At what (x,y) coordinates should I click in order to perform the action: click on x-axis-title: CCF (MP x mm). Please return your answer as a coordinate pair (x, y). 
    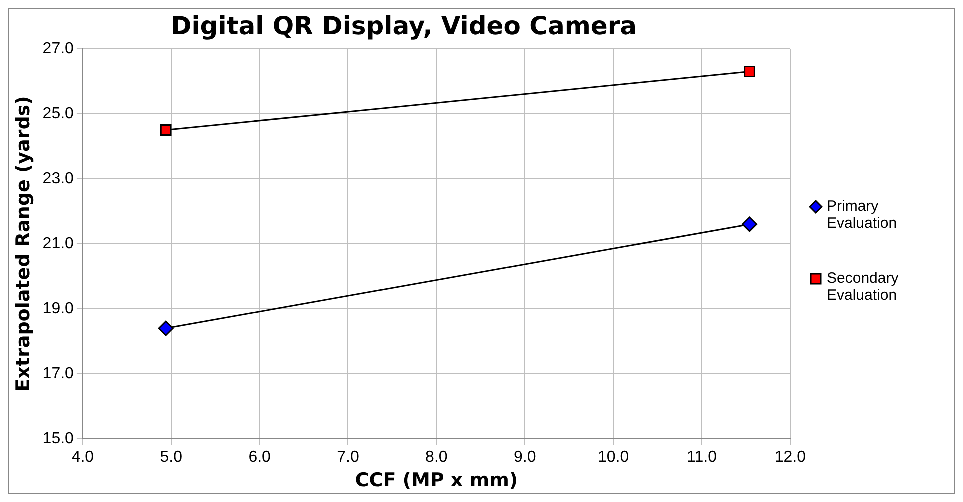
    Looking at the image, I should click on (436, 481).